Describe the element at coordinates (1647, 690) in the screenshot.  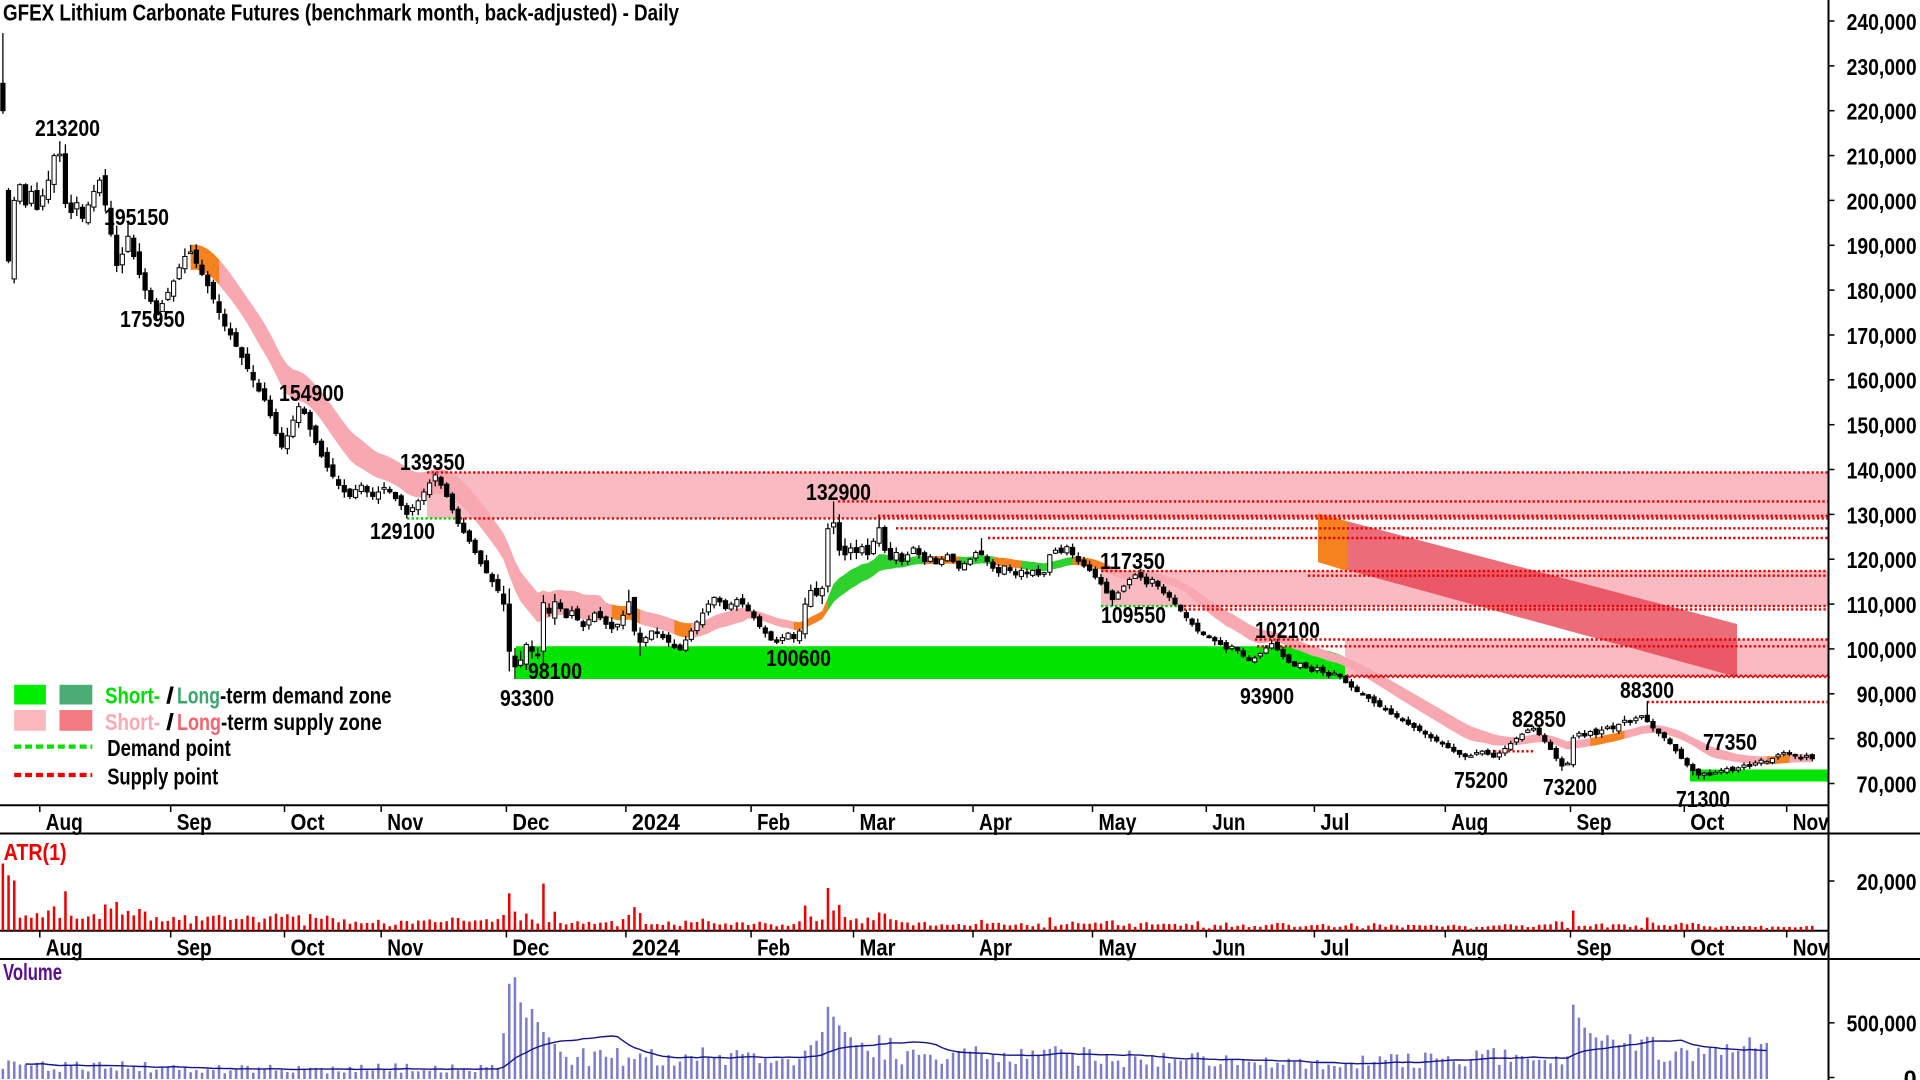
I see `svg-text: 88300` at that location.